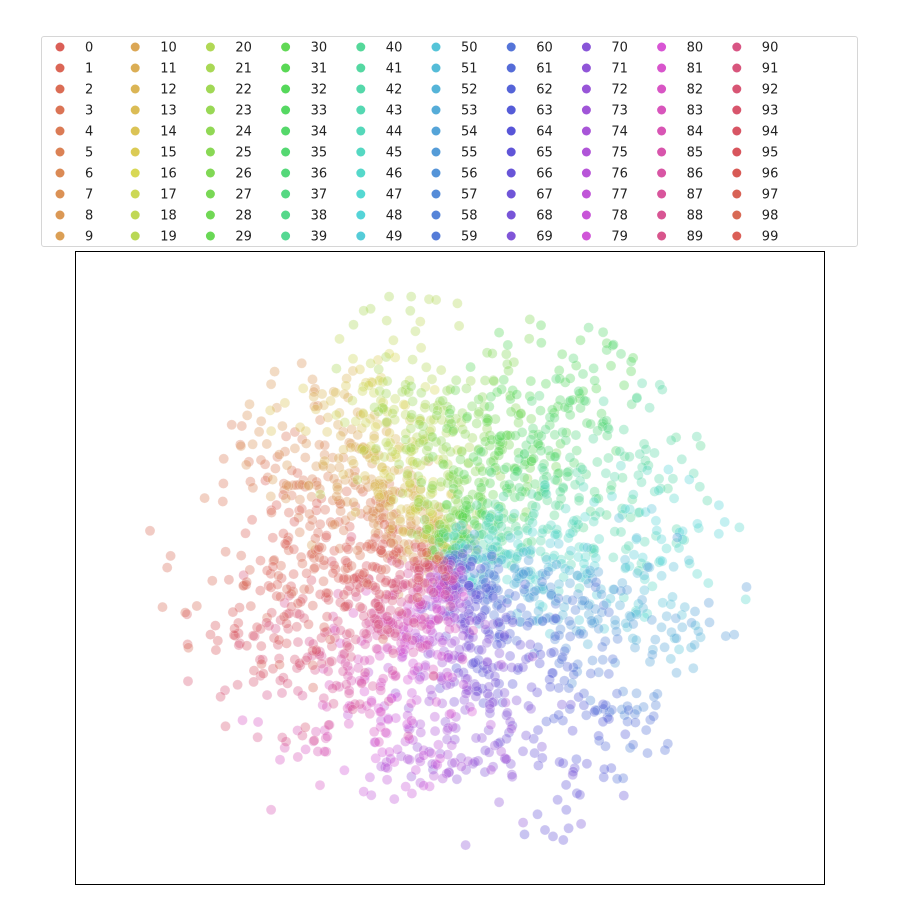 The image size is (900, 900). What do you see at coordinates (695, 90) in the screenshot?
I see `legend-label-82: 82` at bounding box center [695, 90].